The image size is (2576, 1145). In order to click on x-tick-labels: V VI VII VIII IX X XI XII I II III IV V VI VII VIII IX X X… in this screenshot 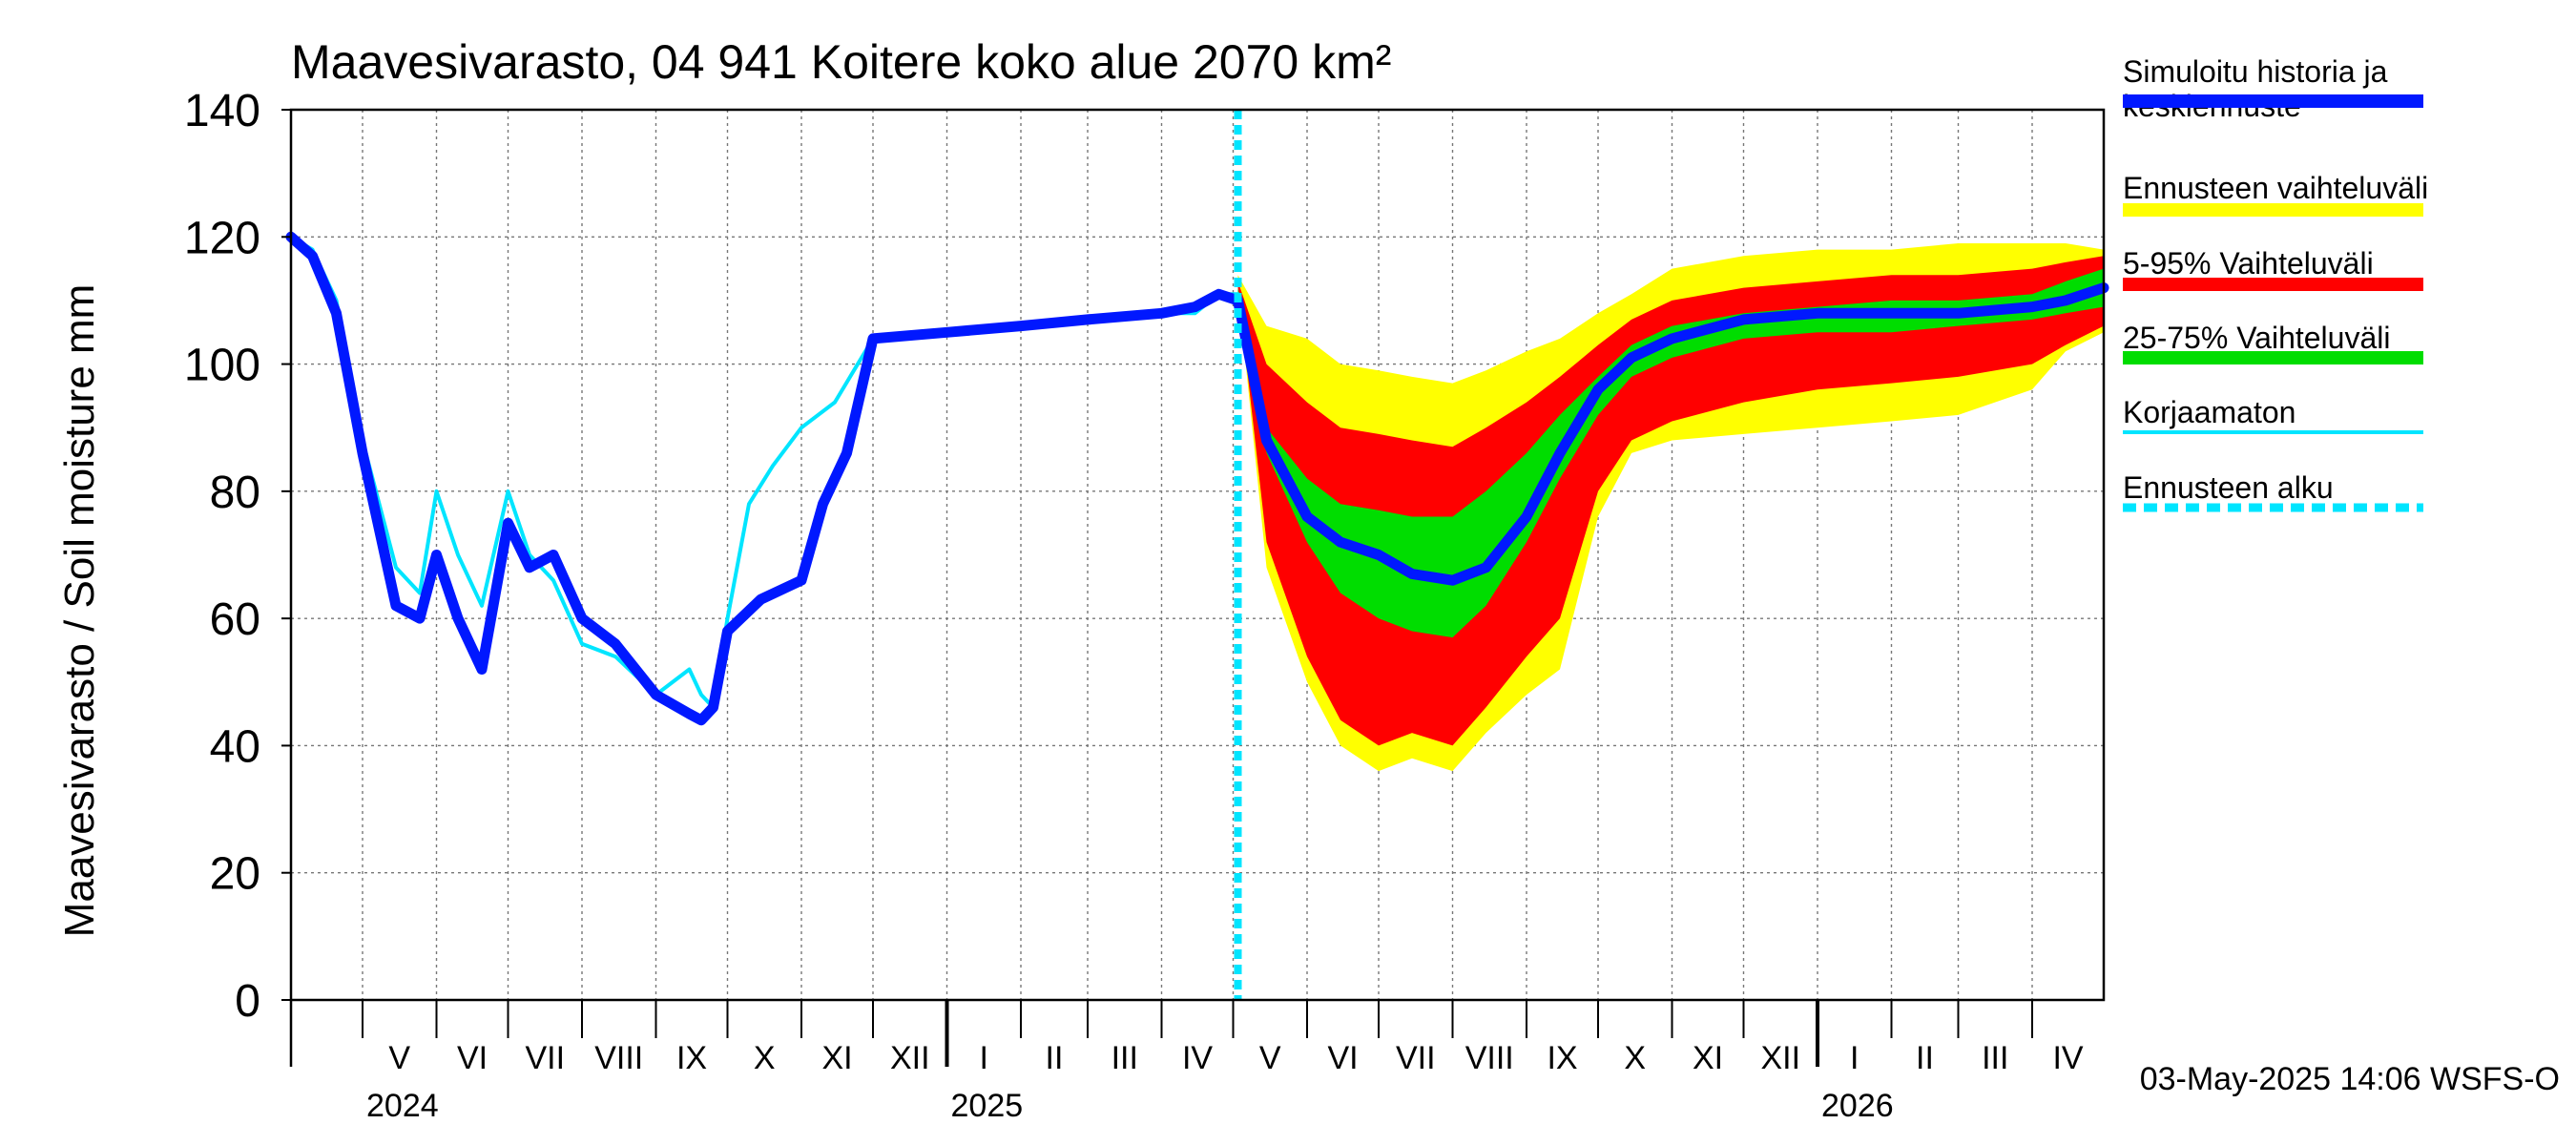, I will do `click(1225, 1082)`.